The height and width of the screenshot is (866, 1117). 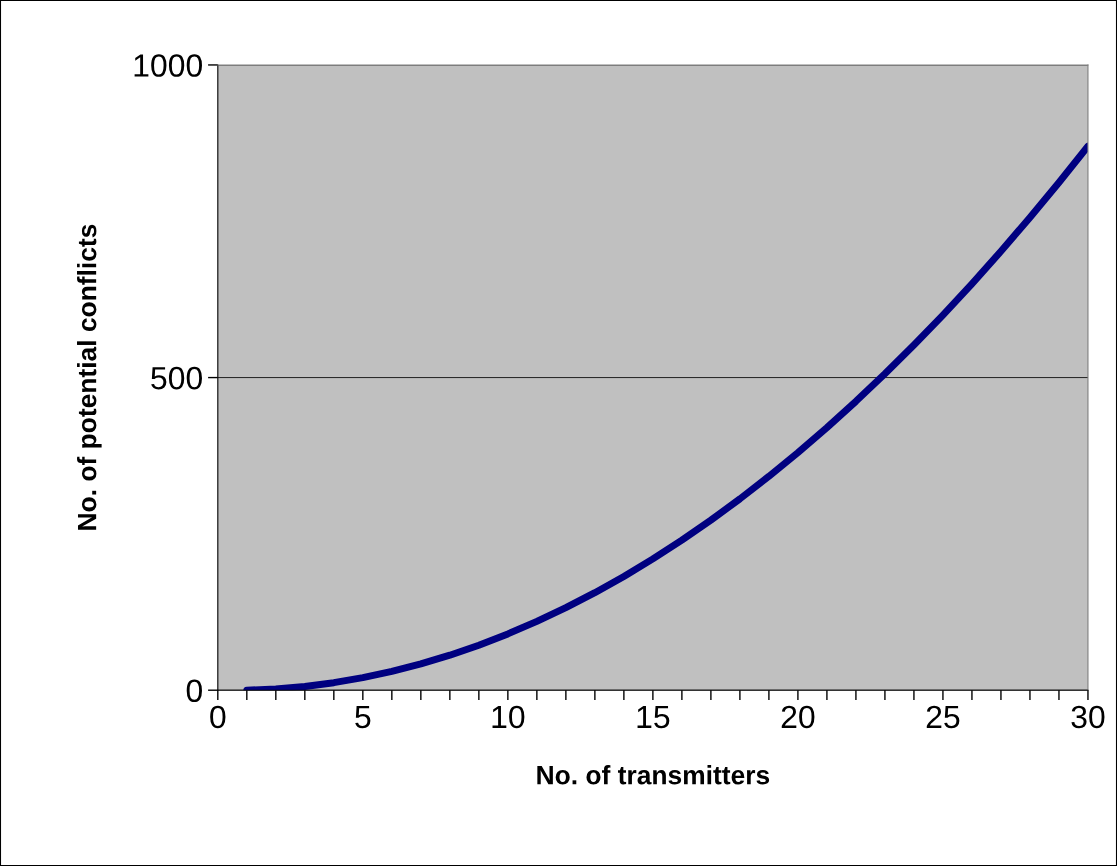 What do you see at coordinates (943, 717) in the screenshot?
I see `x-tick-label: 25` at bounding box center [943, 717].